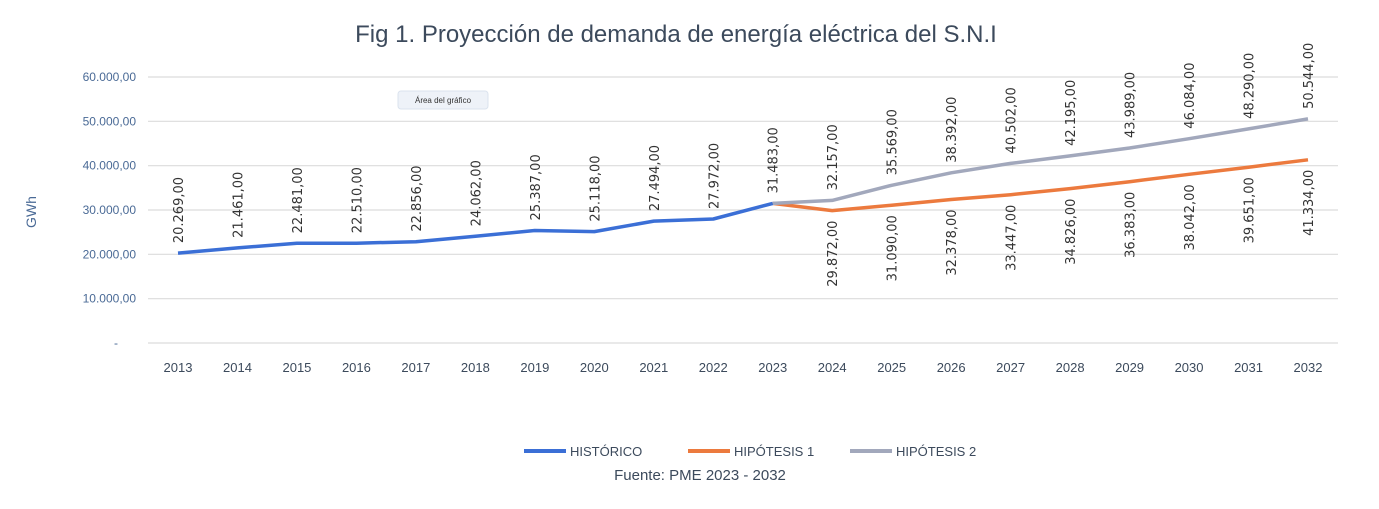  Describe the element at coordinates (774, 160) in the screenshot. I see `data-label: 31.483,00` at that location.